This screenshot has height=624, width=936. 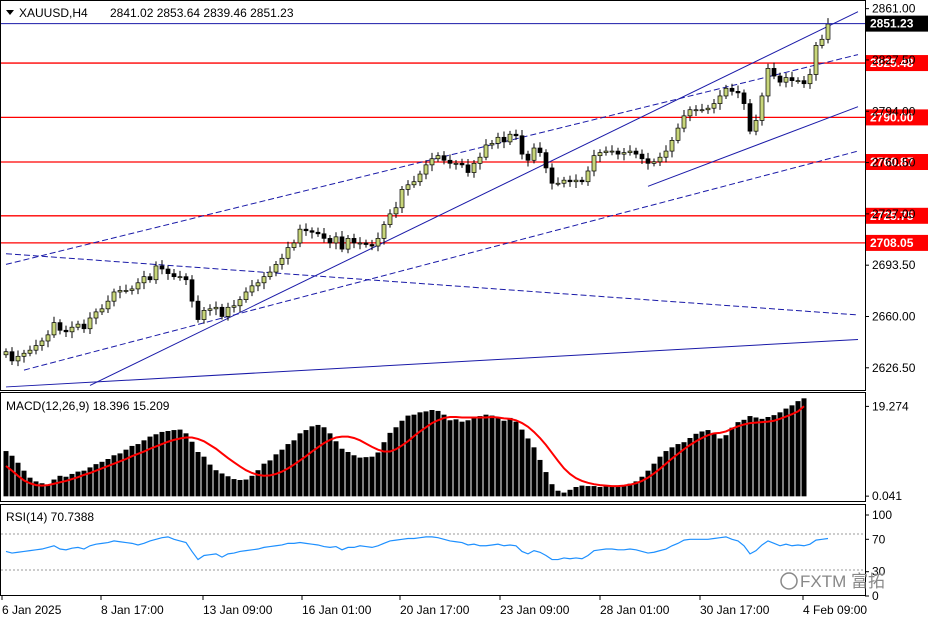 What do you see at coordinates (887, 496) in the screenshot?
I see `macd-tick-label: 0.041` at bounding box center [887, 496].